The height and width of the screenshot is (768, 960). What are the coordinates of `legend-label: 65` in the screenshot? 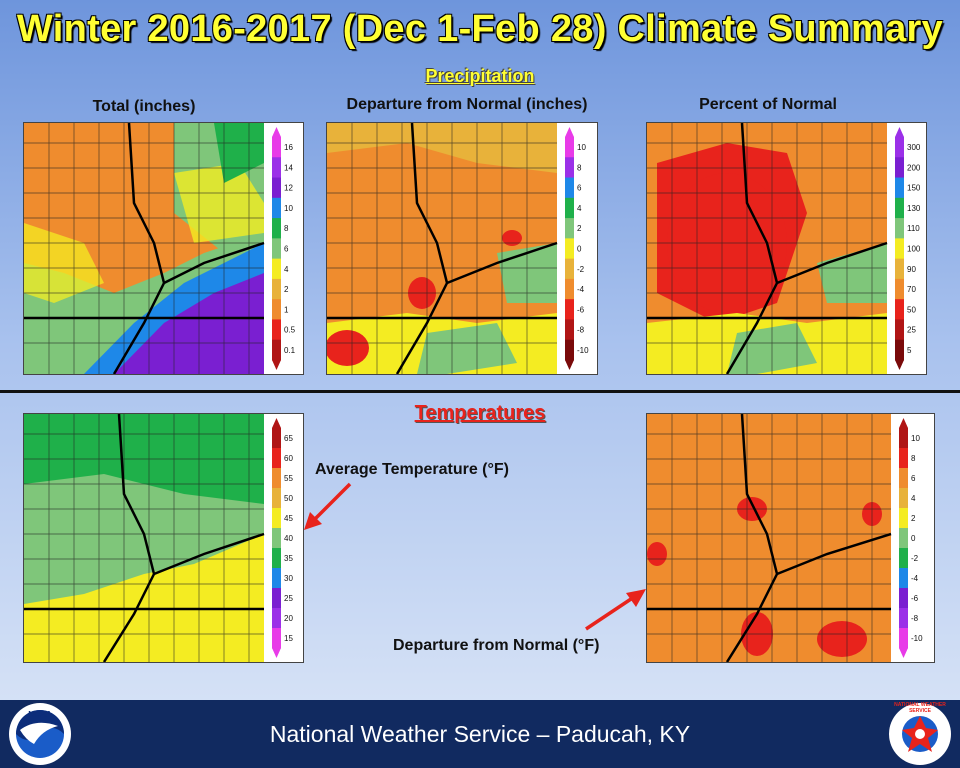 It's located at (288, 438).